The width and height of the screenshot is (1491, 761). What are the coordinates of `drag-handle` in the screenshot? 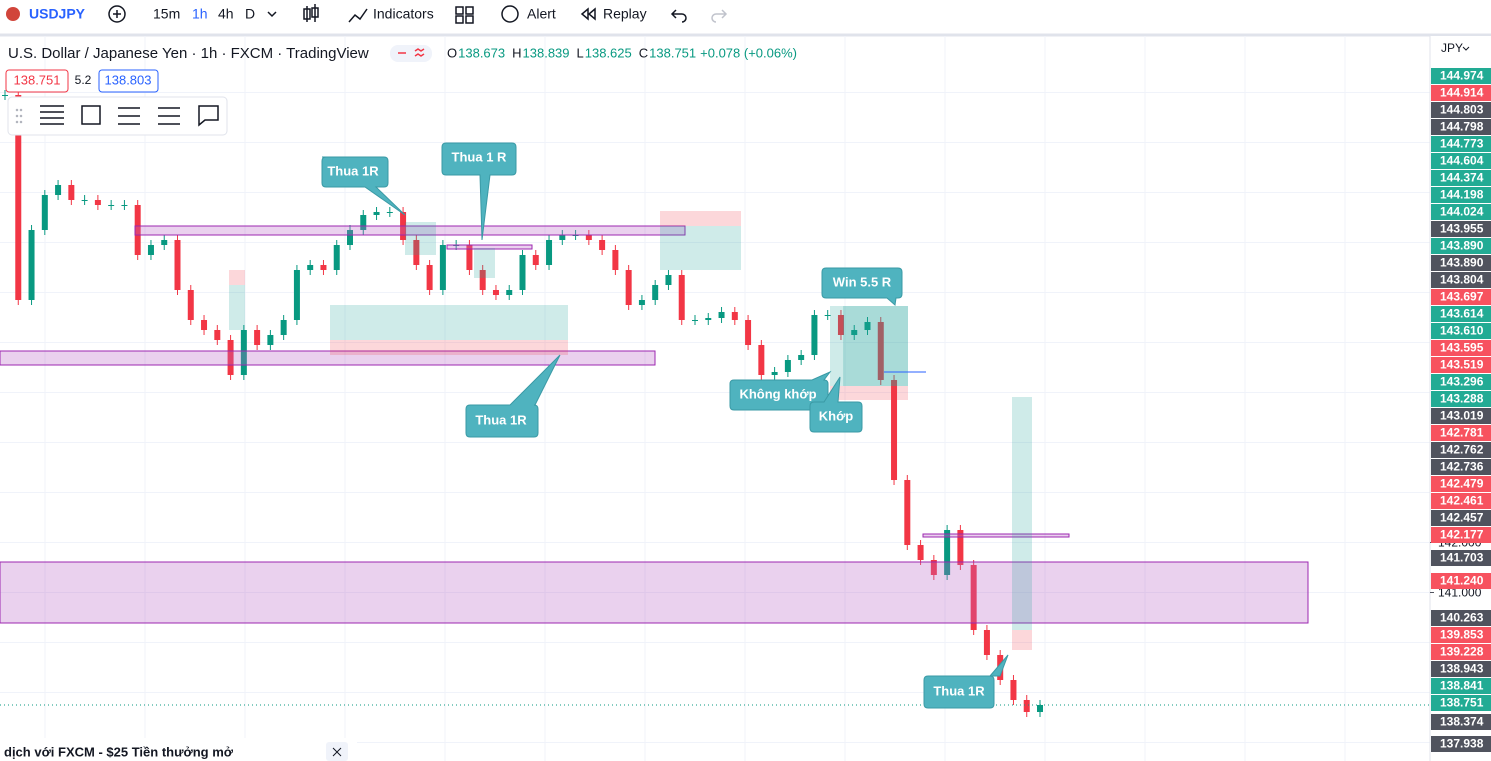 It's located at (19, 116).